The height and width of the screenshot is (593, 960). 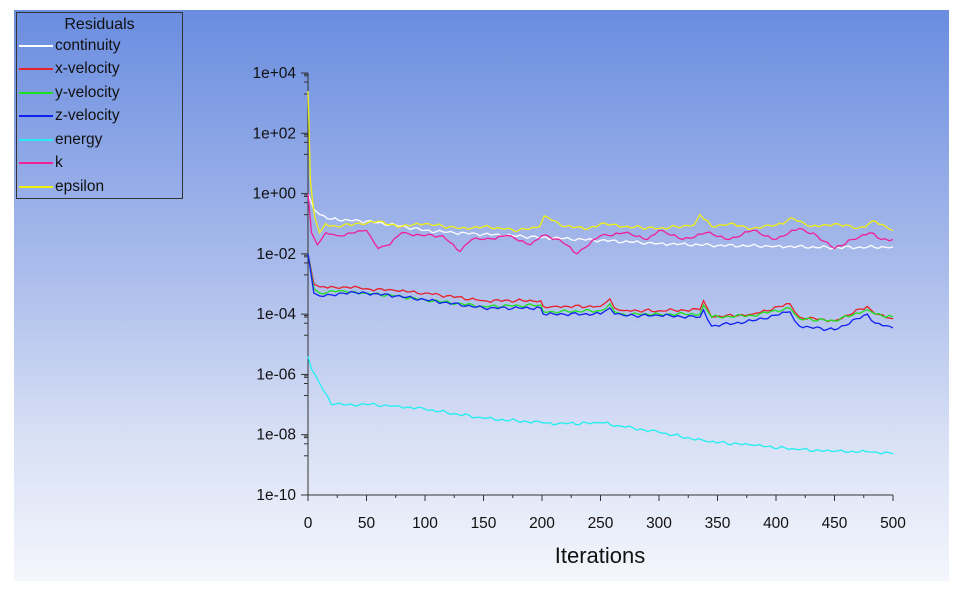 What do you see at coordinates (542, 523) in the screenshot?
I see `x-tick-label: 200` at bounding box center [542, 523].